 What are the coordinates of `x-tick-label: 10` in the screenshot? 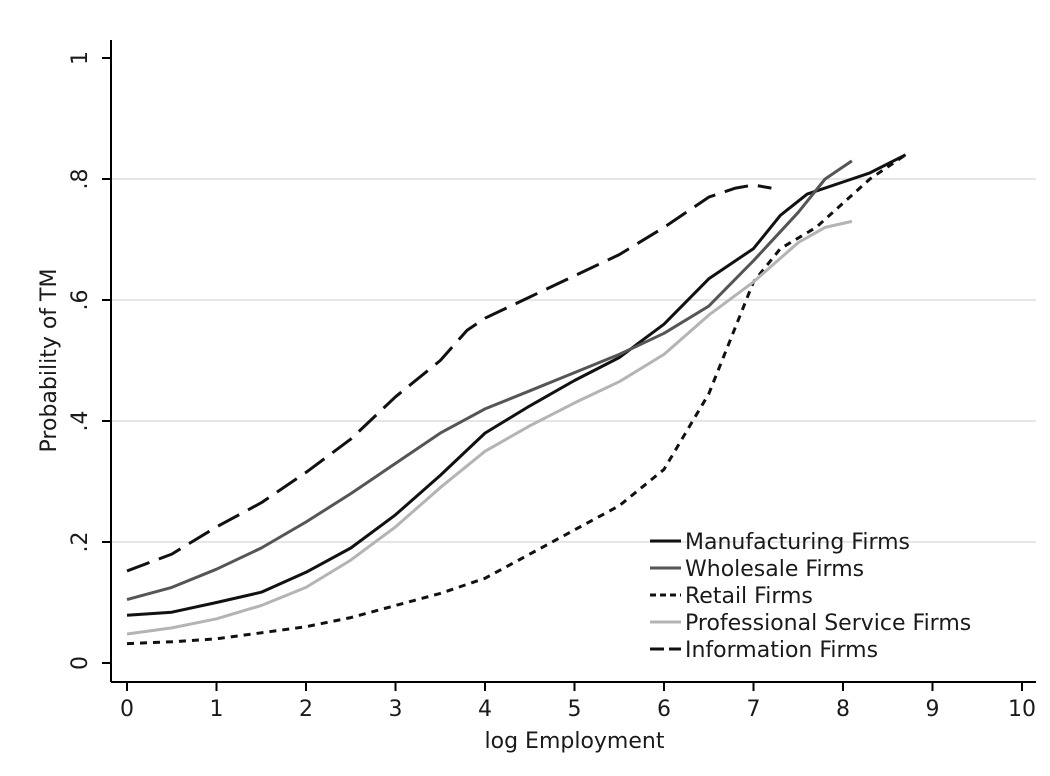 It's located at (1022, 709).